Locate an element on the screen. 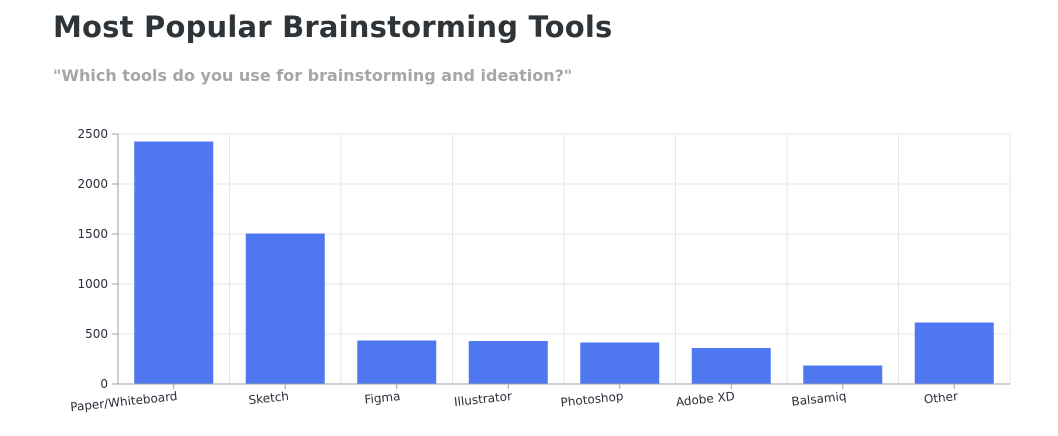 Image resolution: width=1058 pixels, height=436 pixels. y-tick-label: 1500 is located at coordinates (92, 234).